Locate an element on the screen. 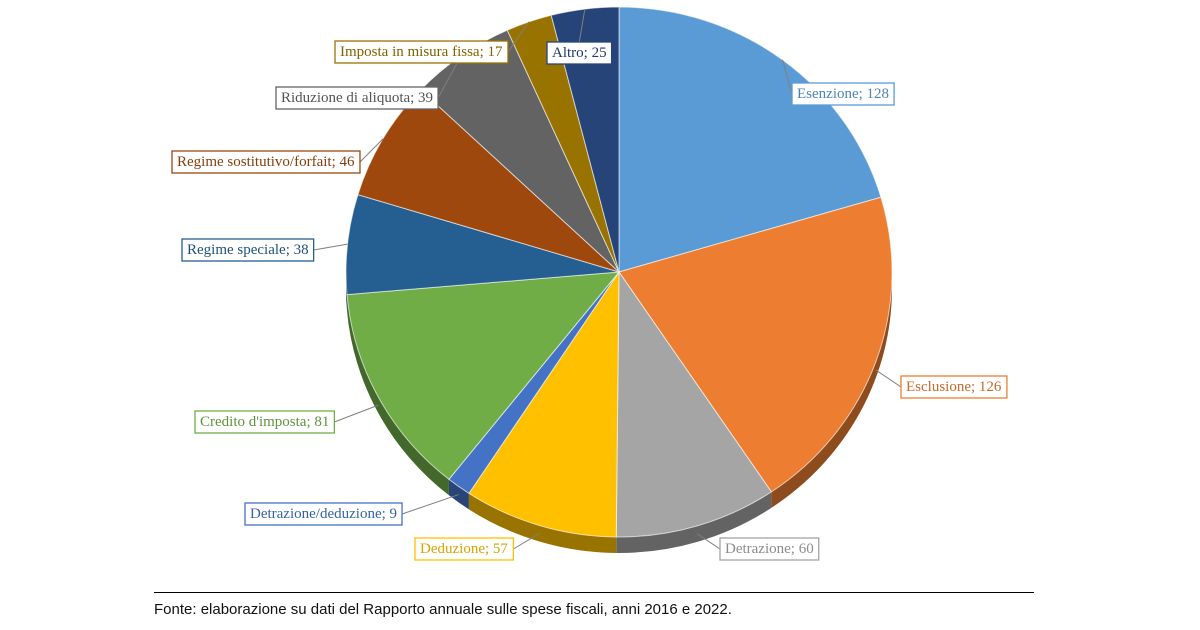 This screenshot has height=630, width=1200. data-label-box-regime-speciale is located at coordinates (248, 250).